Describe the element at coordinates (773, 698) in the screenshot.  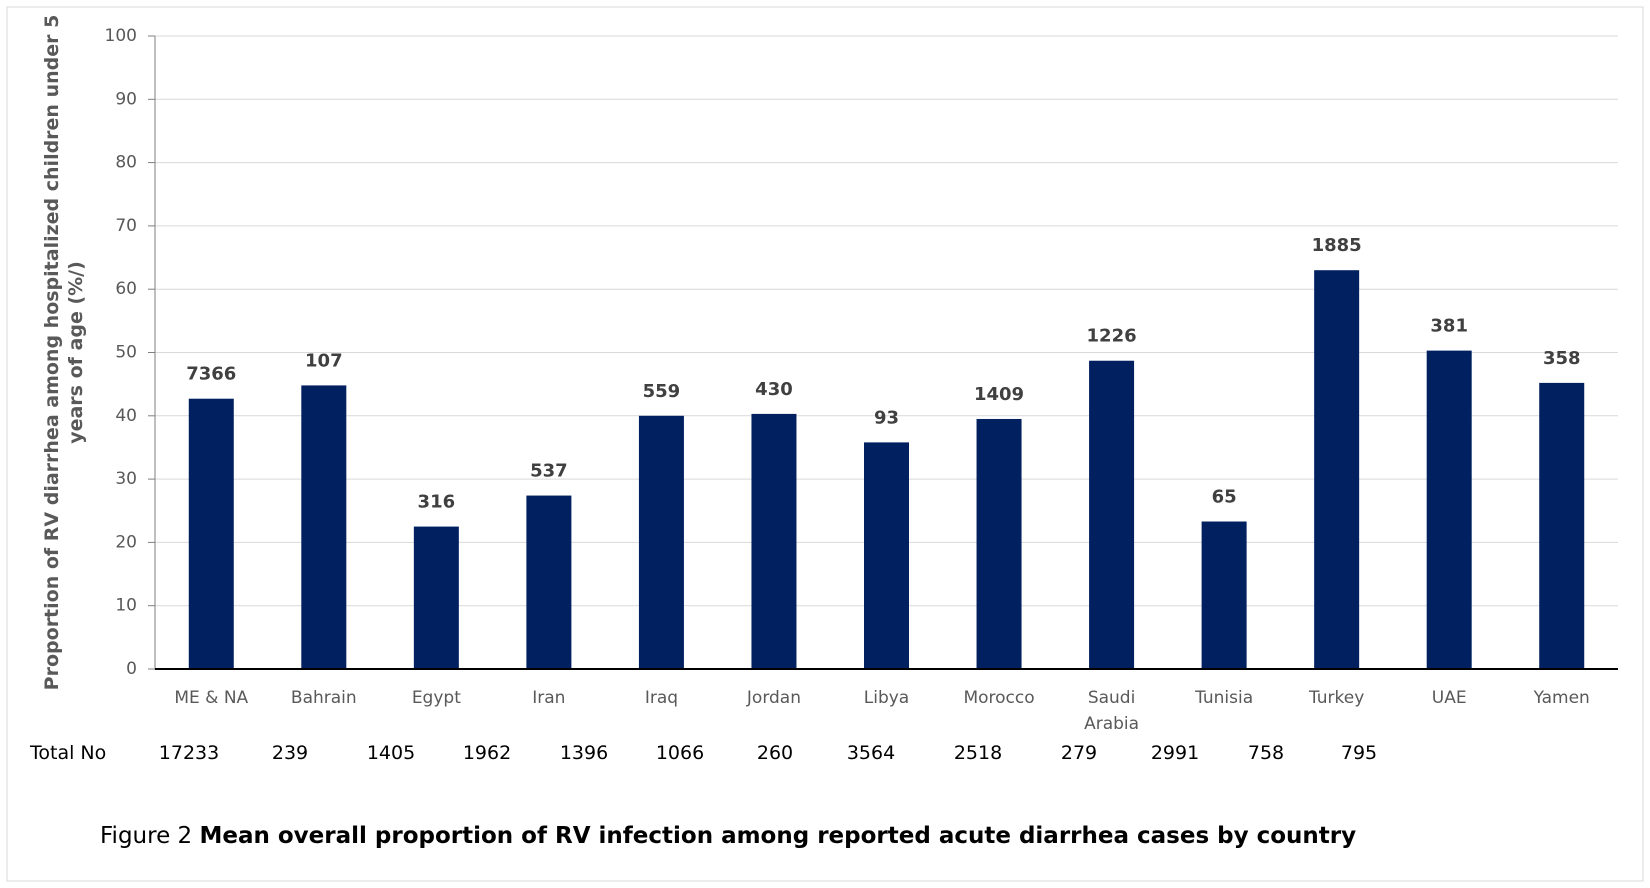
I see `x-tick-label: Jordan` at that location.